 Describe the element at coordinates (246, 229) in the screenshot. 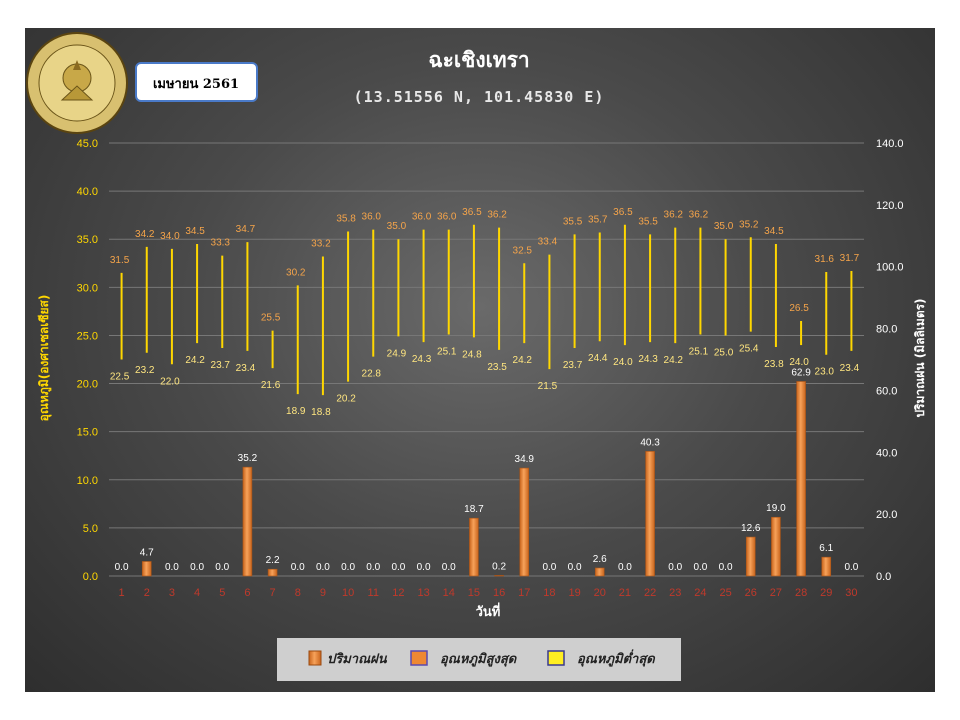

I see `high-temp-label: 34.7` at that location.